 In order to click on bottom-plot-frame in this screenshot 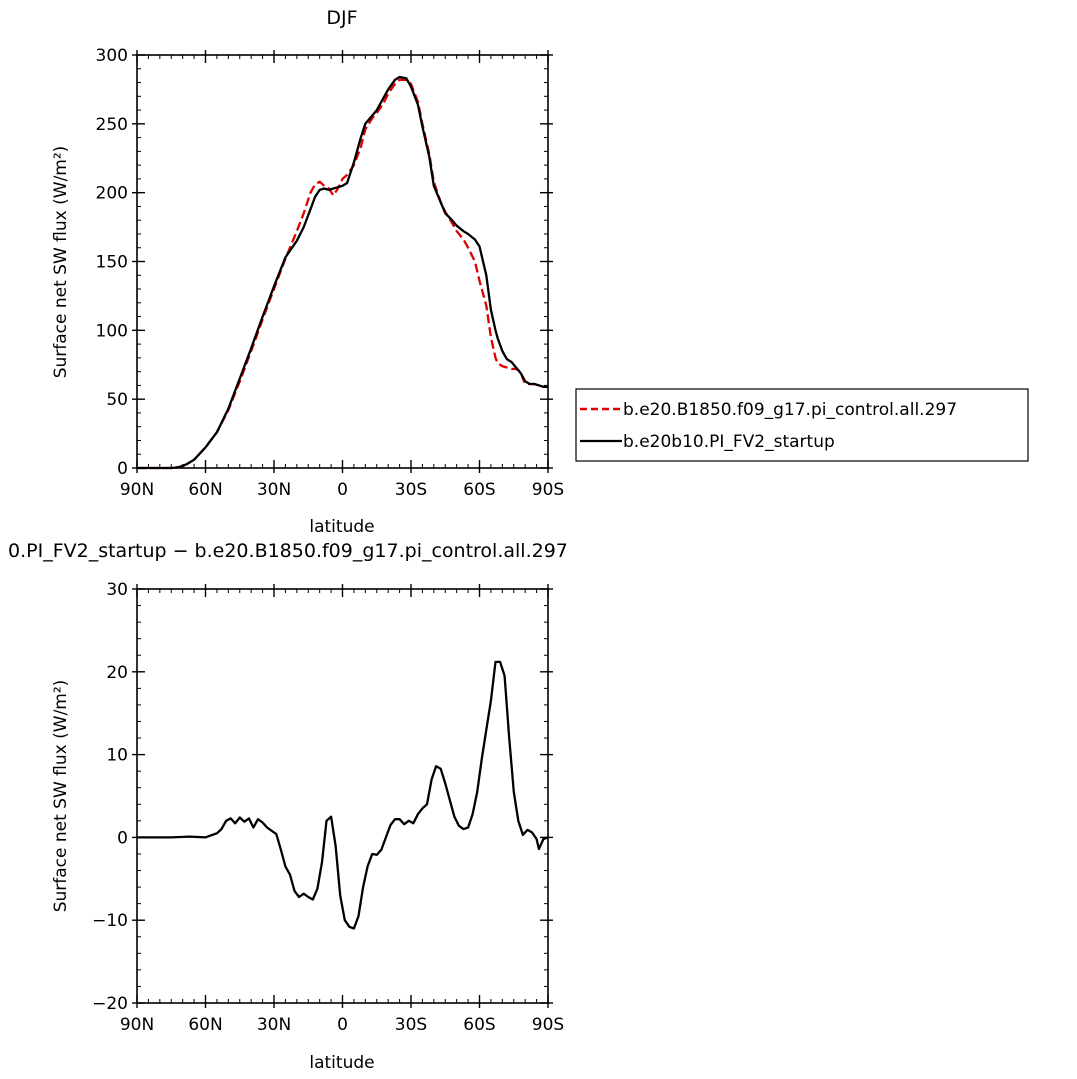, I will do `click(342, 796)`.